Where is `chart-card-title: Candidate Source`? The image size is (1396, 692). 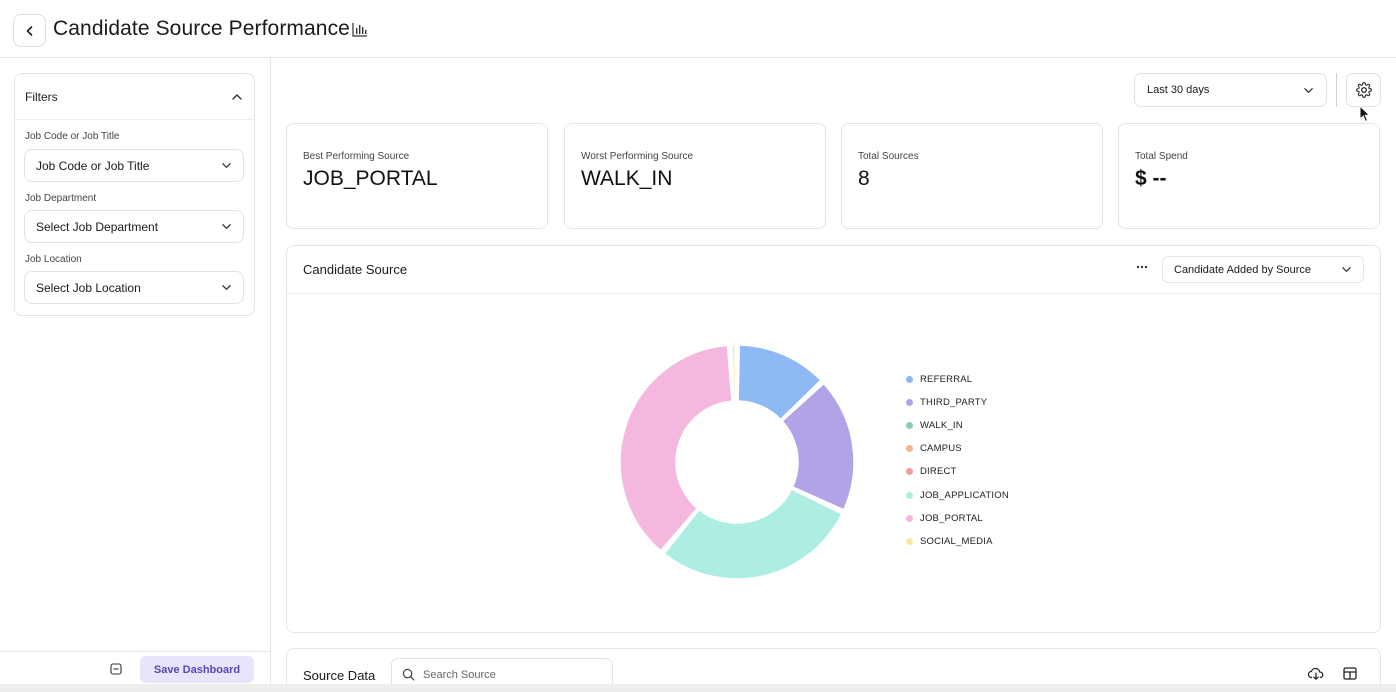 chart-card-title: Candidate Source is located at coordinates (355, 269).